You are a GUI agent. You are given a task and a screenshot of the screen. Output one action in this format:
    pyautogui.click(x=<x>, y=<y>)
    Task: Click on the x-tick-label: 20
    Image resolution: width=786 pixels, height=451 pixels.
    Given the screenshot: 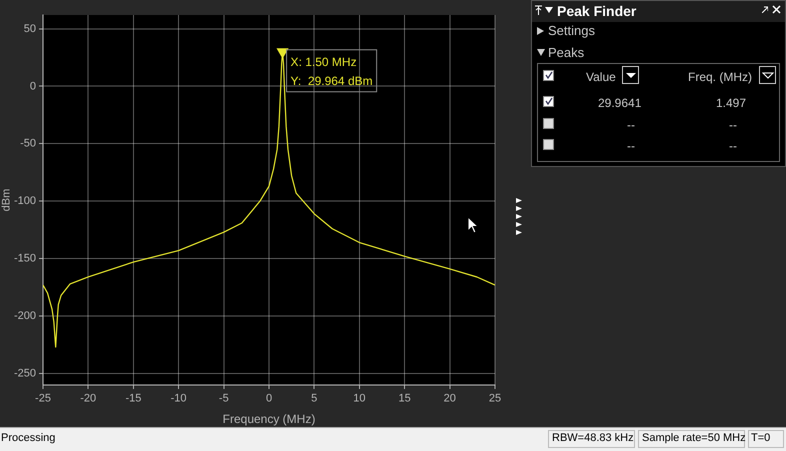 What is the action you would take?
    pyautogui.click(x=450, y=398)
    